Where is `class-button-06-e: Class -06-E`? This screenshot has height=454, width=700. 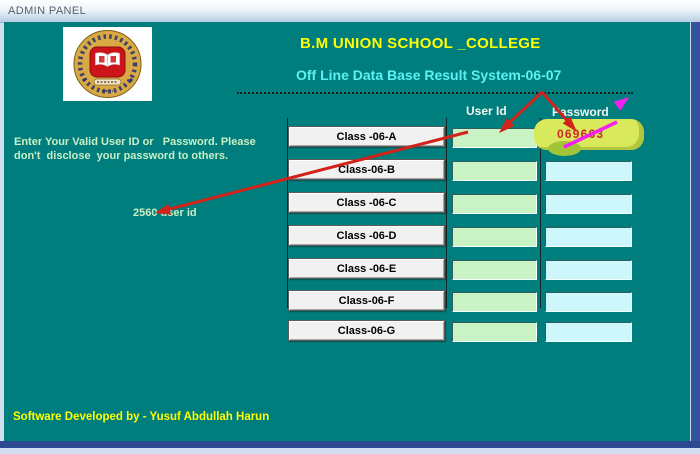 class-button-06-e: Class -06-E is located at coordinates (366, 268).